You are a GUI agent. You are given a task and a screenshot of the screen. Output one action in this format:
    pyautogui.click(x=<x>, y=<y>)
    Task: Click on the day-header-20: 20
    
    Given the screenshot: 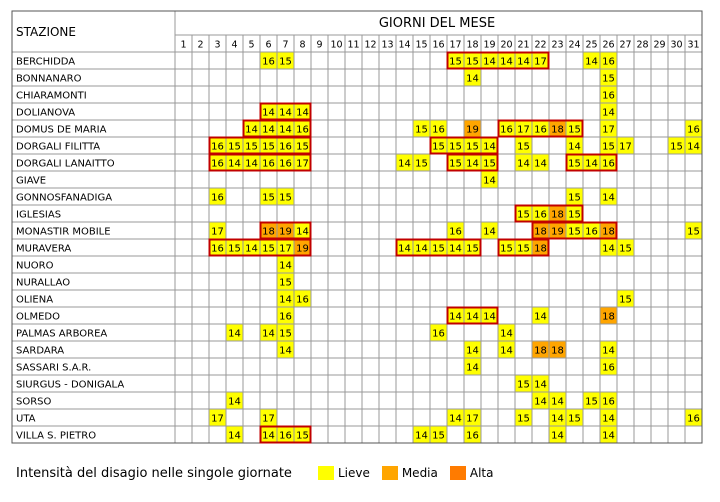 What is the action you would take?
    pyautogui.click(x=506, y=45)
    